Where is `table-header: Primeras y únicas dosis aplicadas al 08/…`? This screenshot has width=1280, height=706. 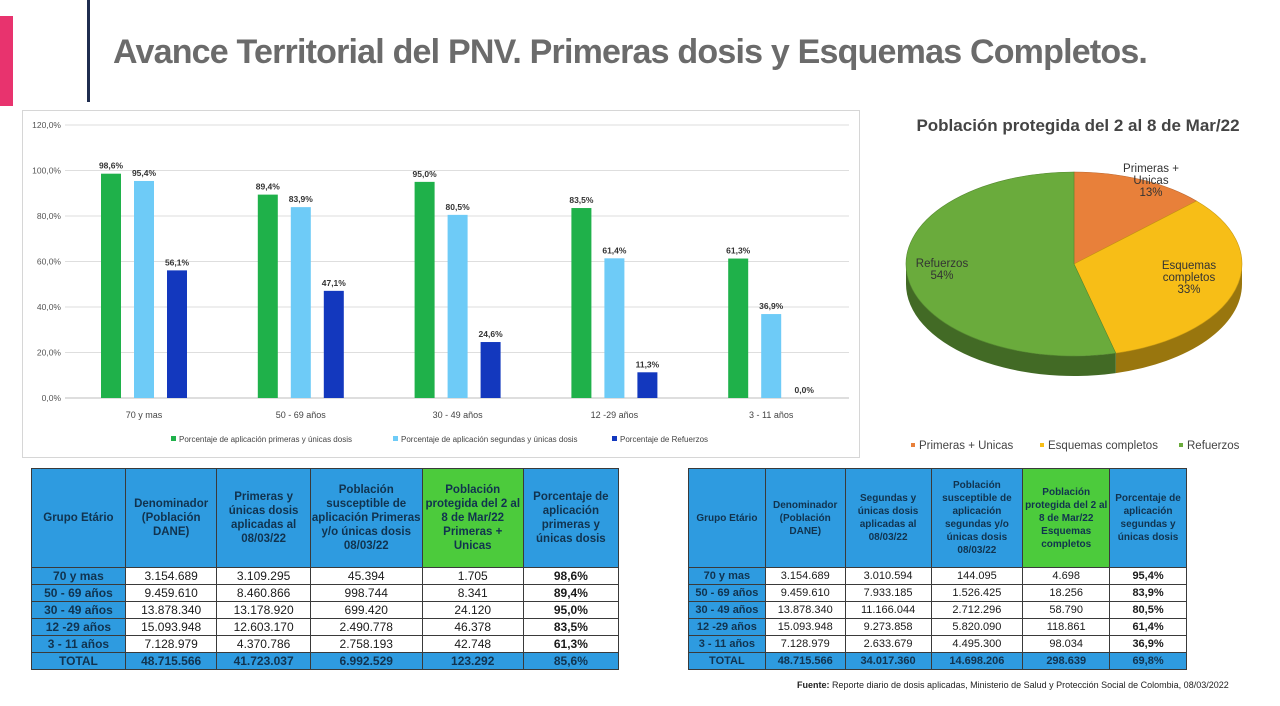
table-header: Primeras y únicas dosis aplicadas al 08/… is located at coordinates (263, 518).